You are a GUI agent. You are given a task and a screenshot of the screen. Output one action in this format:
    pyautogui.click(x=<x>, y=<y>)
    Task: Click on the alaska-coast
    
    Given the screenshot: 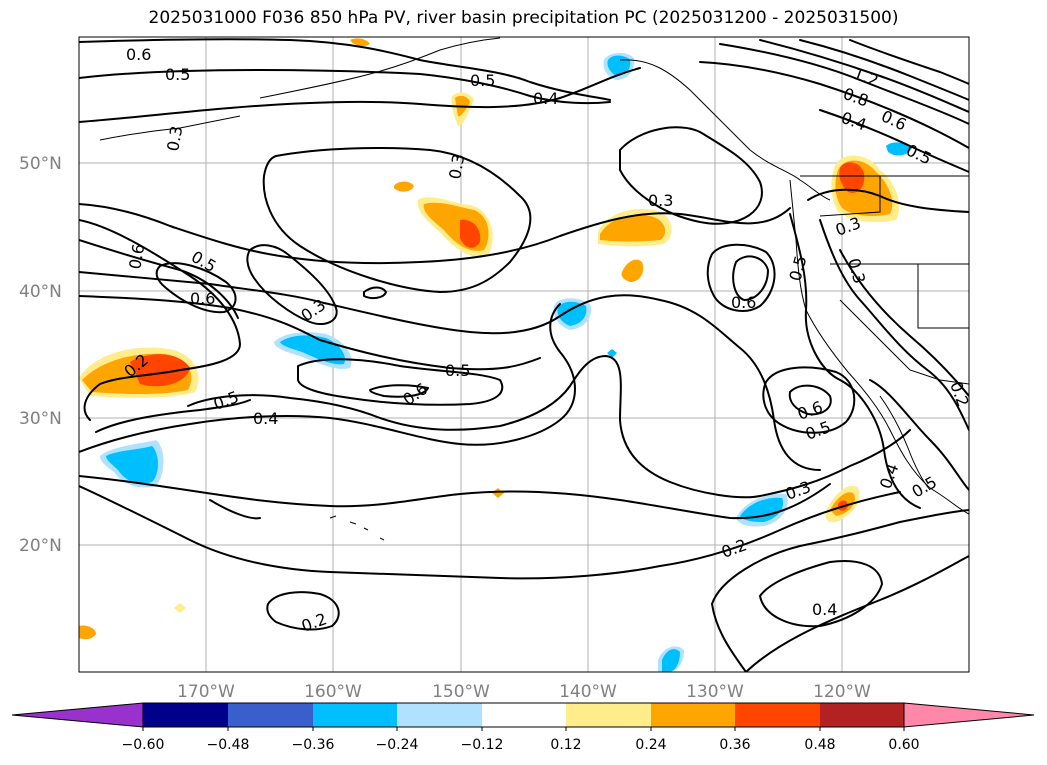 What is the action you would take?
    pyautogui.click(x=380, y=68)
    